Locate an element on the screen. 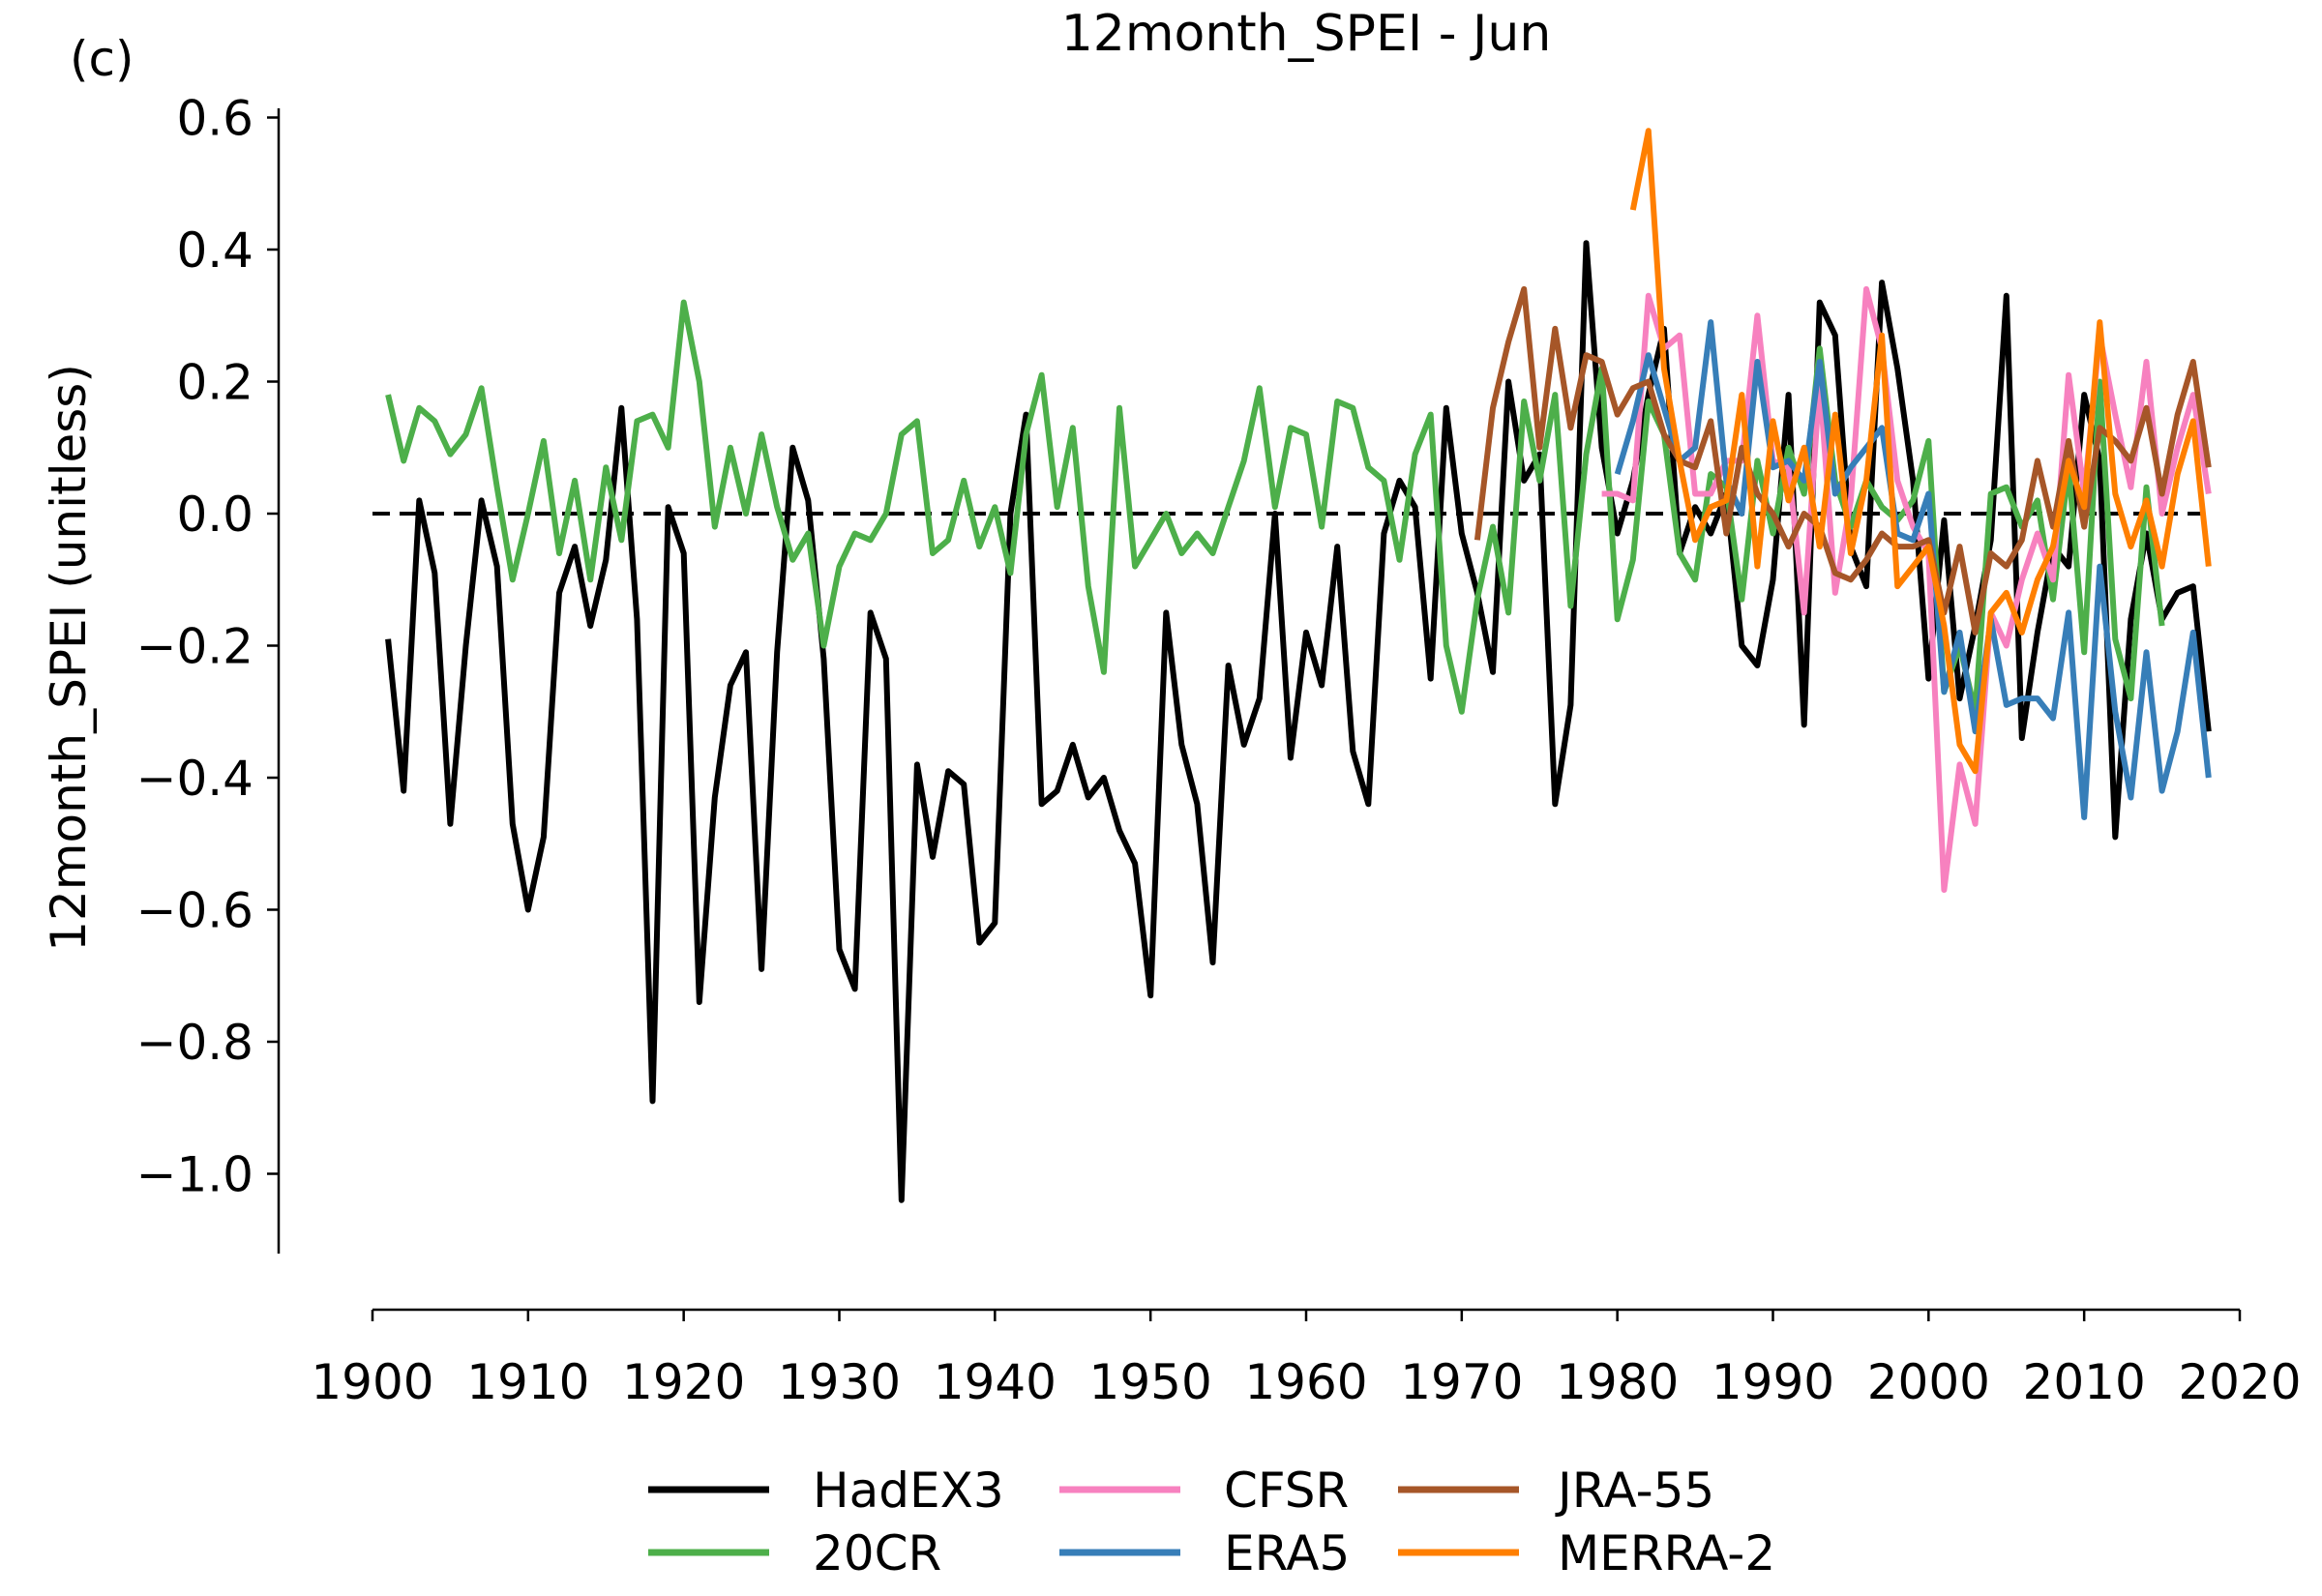 This screenshot has width=2322, height=1596. series-line-cfsr is located at coordinates (1906, 589).